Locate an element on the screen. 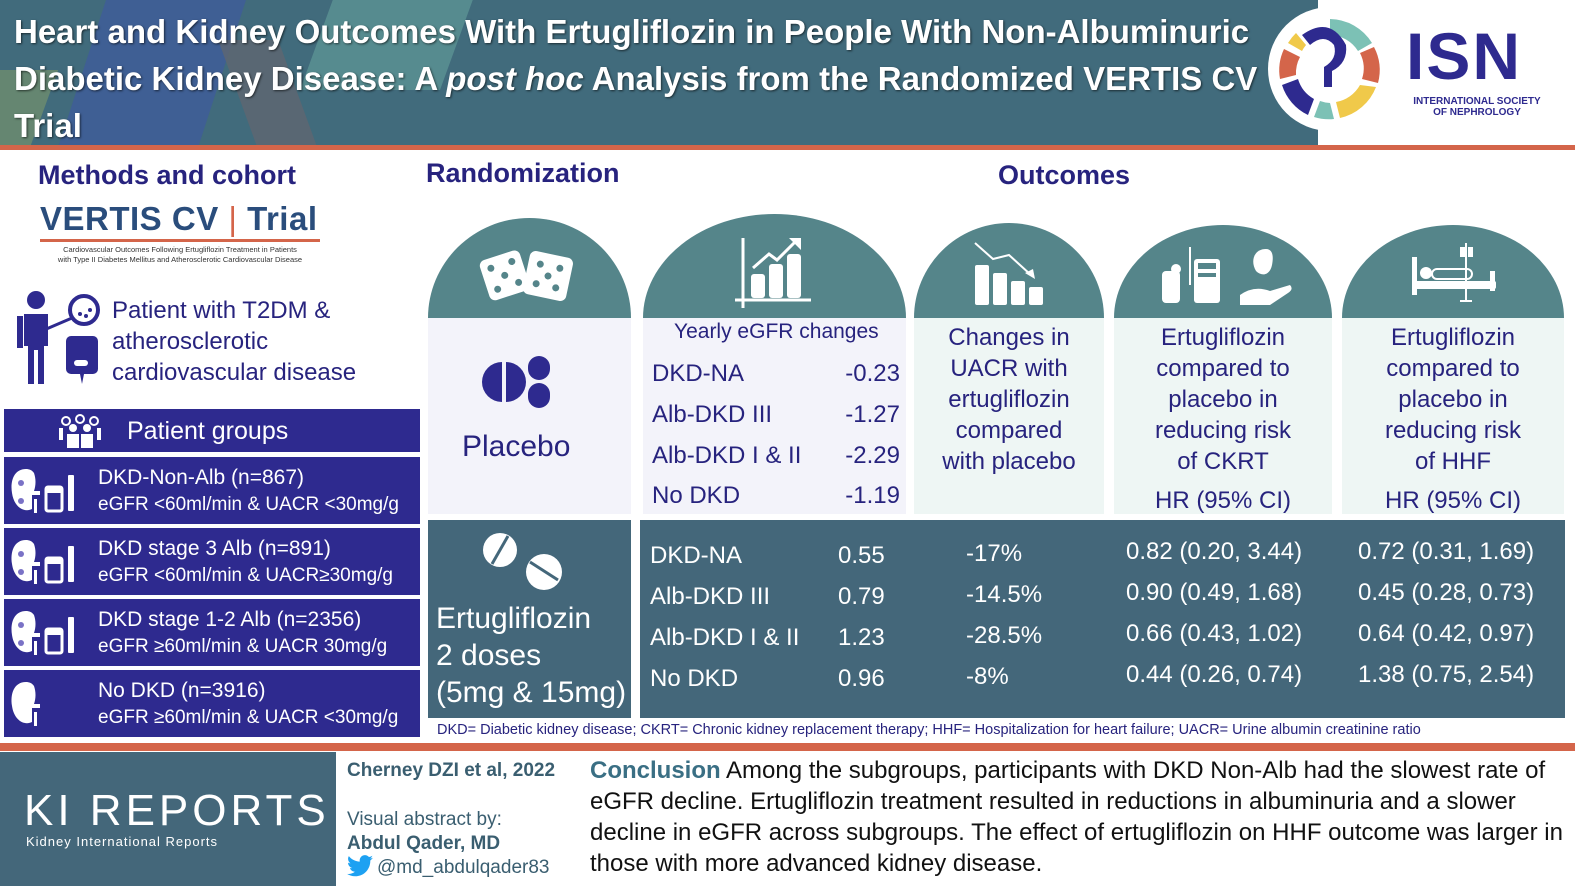  kidney-icon is located at coordinates (26, 704).